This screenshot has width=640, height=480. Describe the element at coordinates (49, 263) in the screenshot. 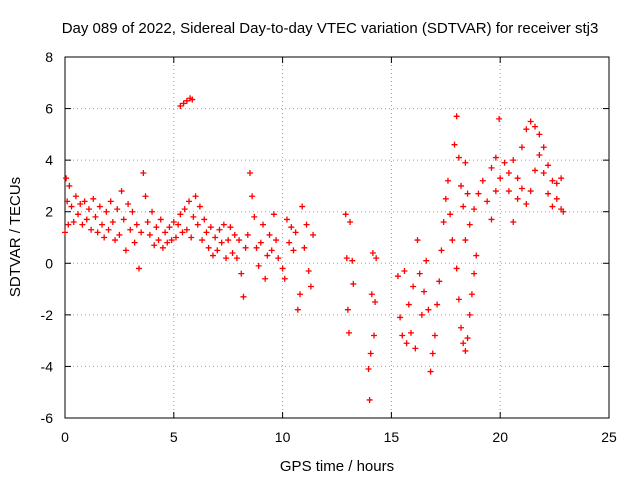

I see `y-tick-label: 0` at that location.